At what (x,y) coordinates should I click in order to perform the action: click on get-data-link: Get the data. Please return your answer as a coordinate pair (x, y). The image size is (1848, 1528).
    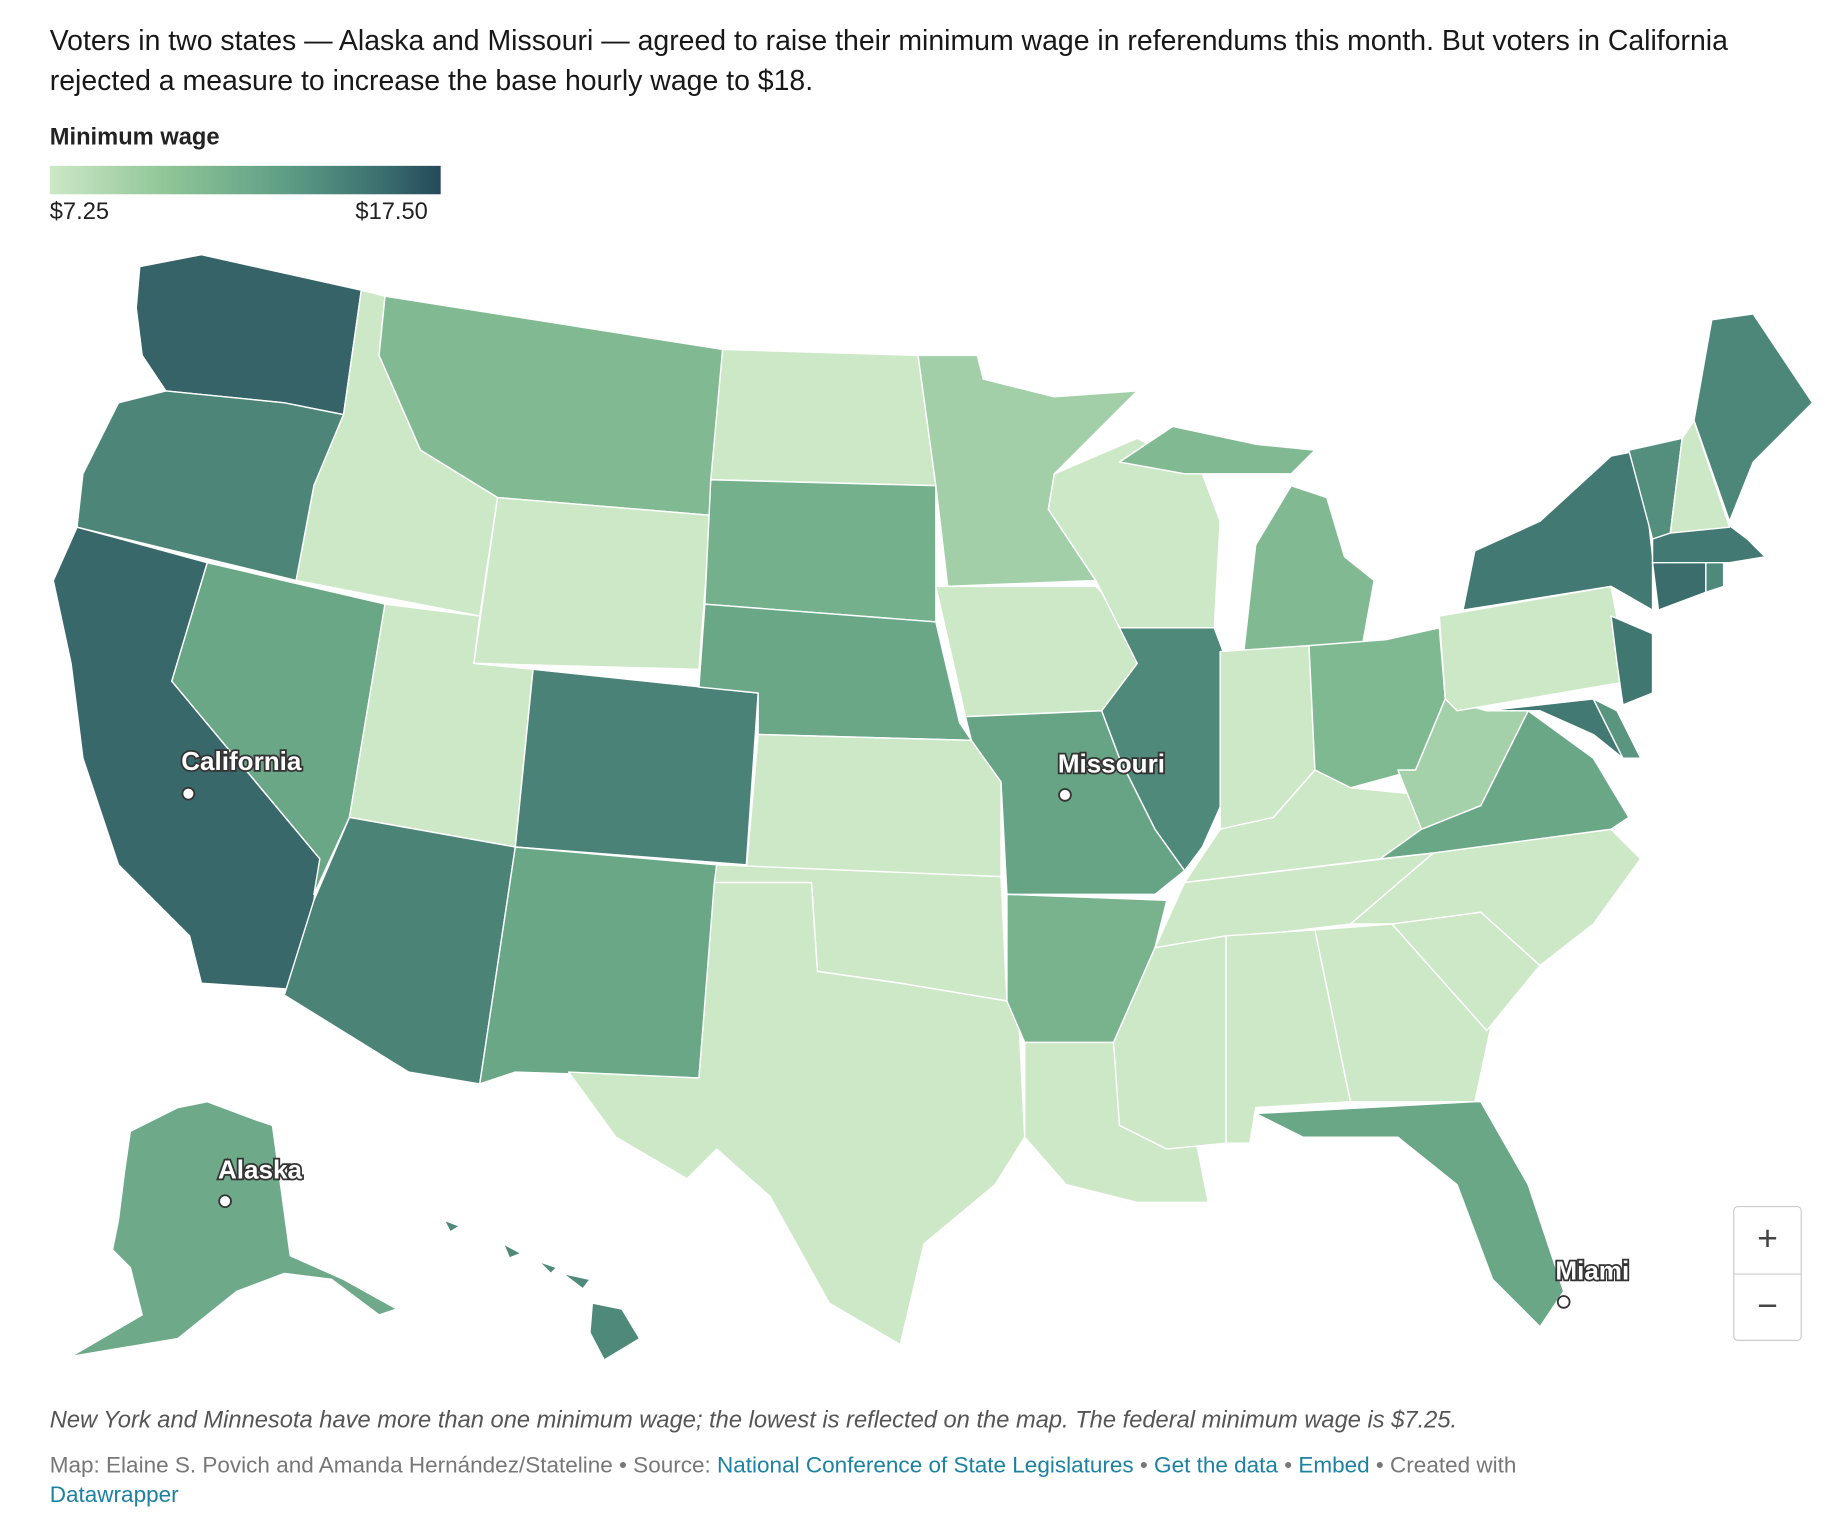
    Looking at the image, I should click on (1216, 1466).